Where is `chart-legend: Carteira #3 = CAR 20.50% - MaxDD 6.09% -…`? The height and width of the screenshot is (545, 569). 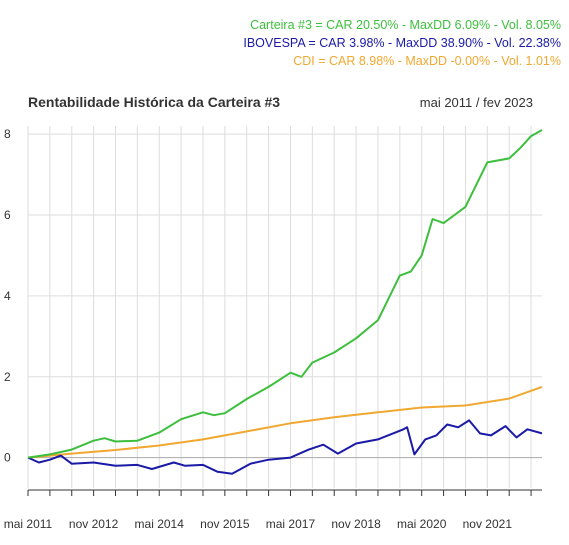
chart-legend: Carteira #3 = CAR 20.50% - MaxDD 6.09% -… is located at coordinates (402, 43).